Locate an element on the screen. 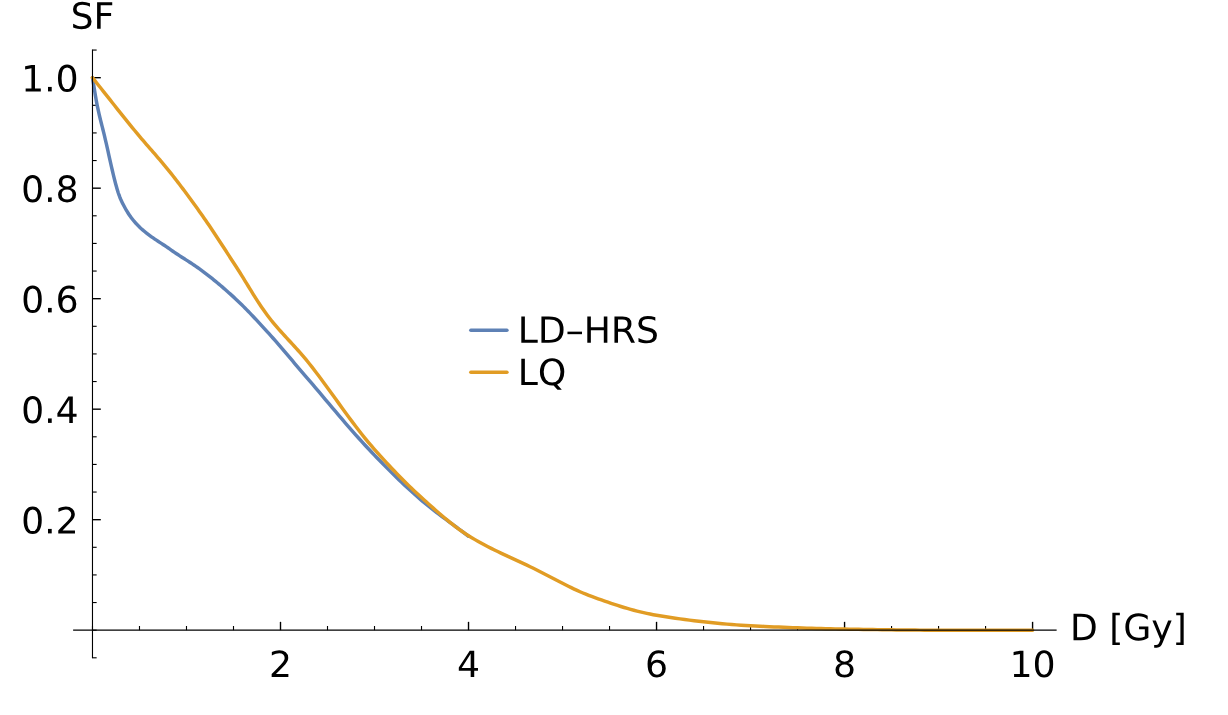 The height and width of the screenshot is (715, 1228). x-tick-label: 8 is located at coordinates (844, 664).